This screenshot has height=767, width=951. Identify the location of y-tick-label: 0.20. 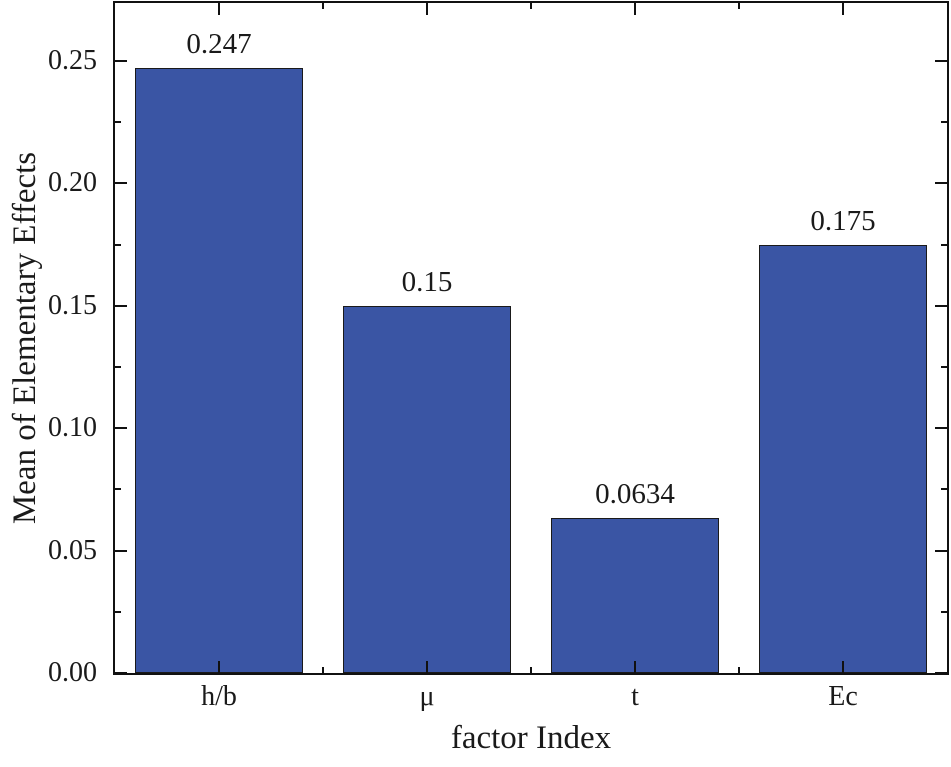
(72, 183).